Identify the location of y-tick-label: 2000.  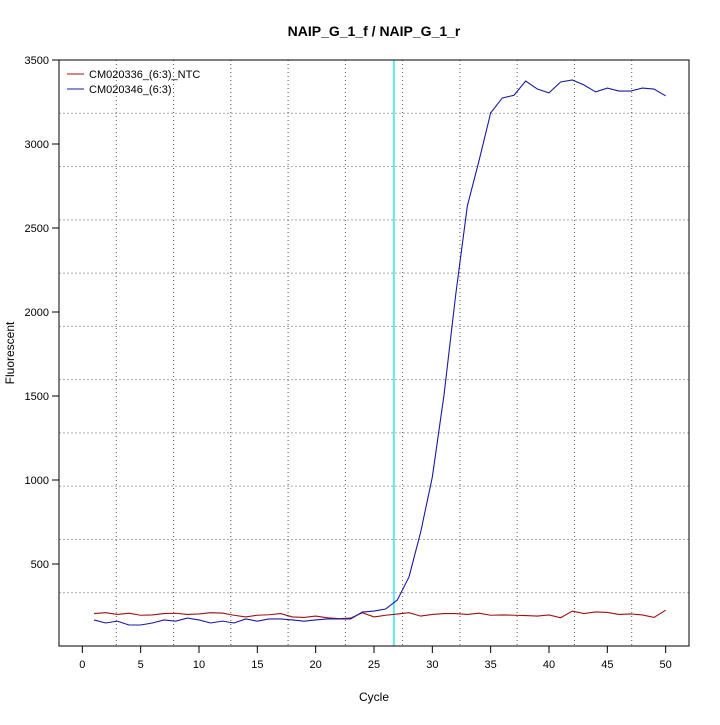
(37, 313).